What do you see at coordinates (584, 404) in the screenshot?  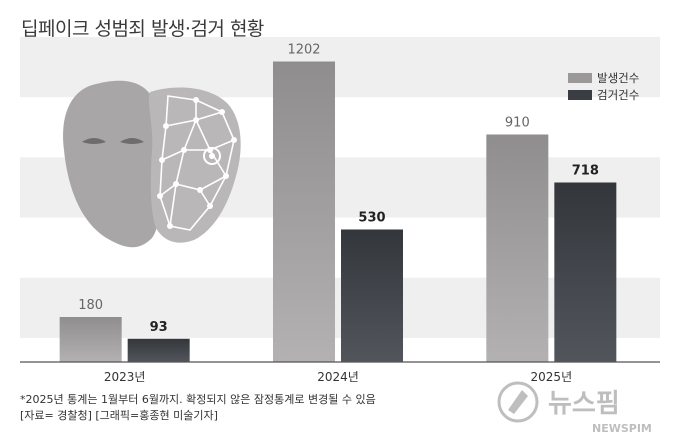 I see `watermark-name: 뉴스핌` at bounding box center [584, 404].